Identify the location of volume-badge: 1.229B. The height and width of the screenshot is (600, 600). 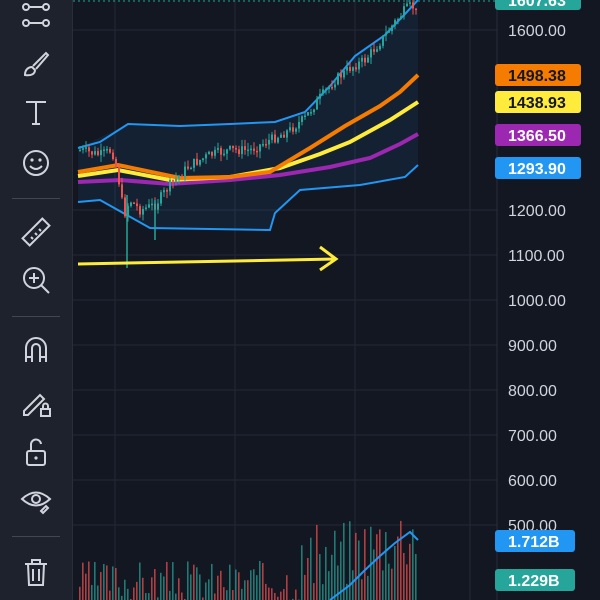
(535, 580).